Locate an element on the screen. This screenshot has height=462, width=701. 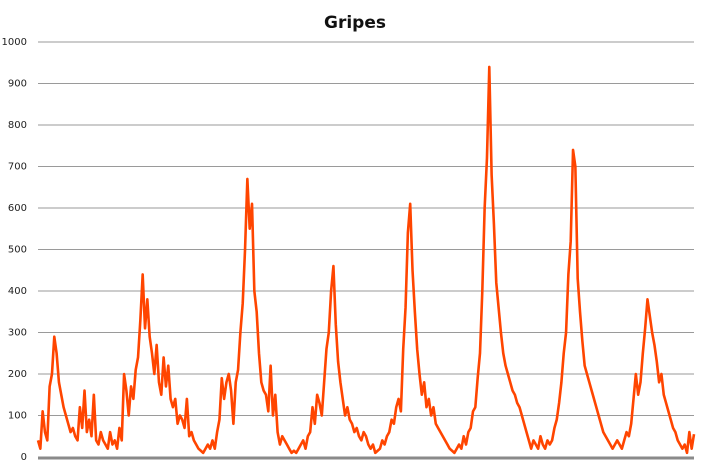
y-axis-tick-labels: 0 100 200 300 400 500 600 700 800 900 1000 is located at coordinates (14, 249).